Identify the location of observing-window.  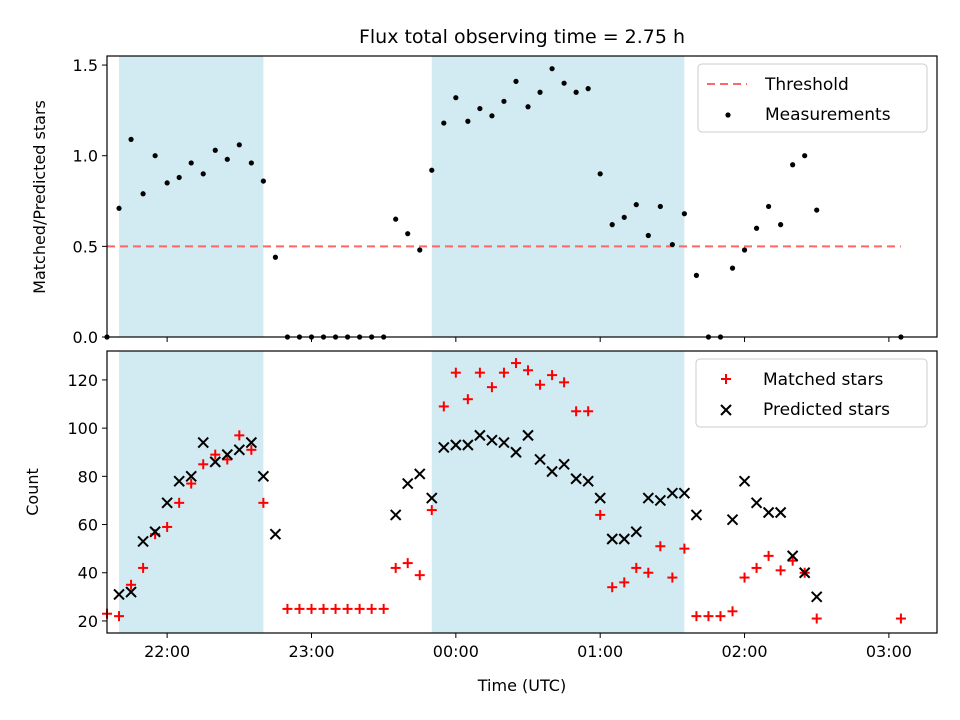
(191, 196).